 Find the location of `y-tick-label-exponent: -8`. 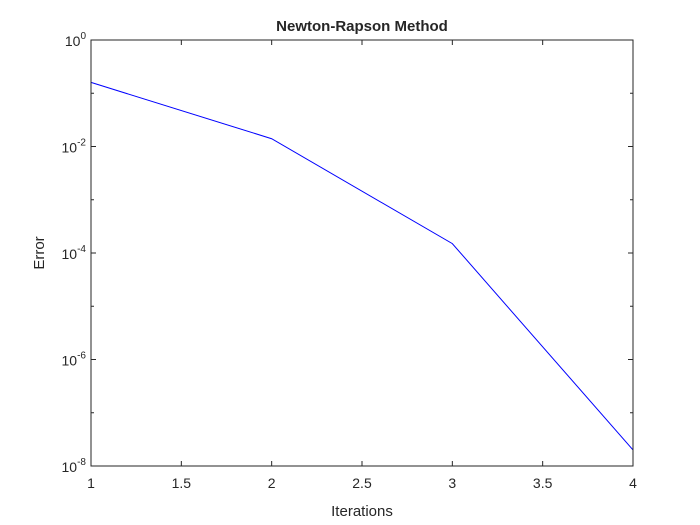

y-tick-label-exponent: -8 is located at coordinates (81, 462).